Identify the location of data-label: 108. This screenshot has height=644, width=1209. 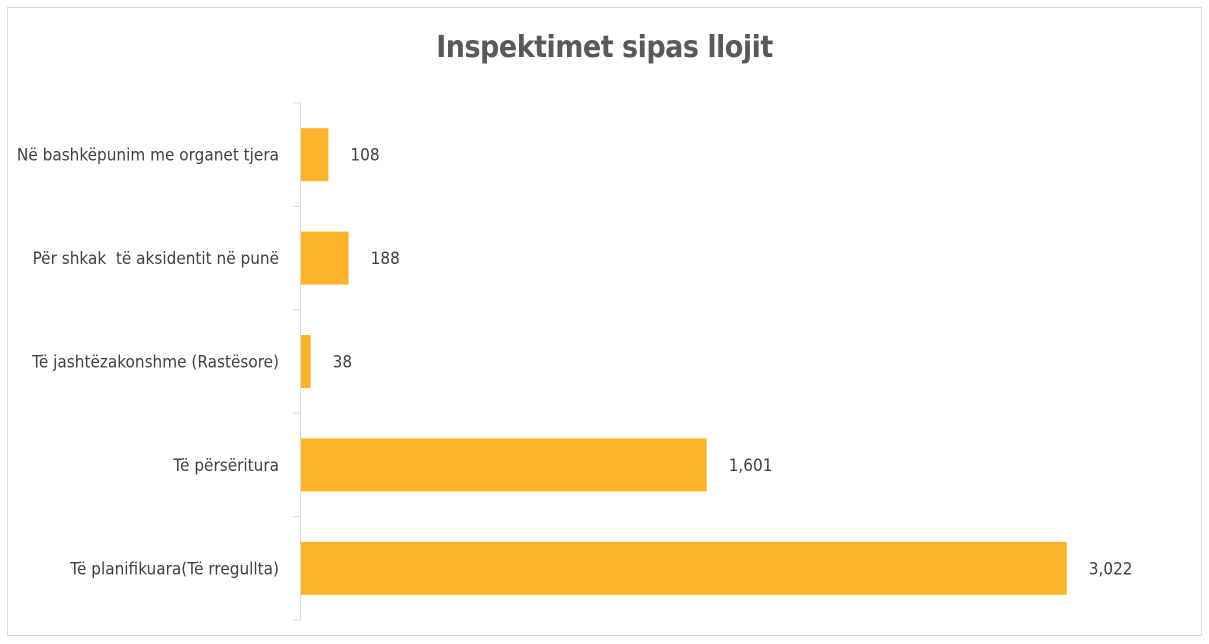
(364, 156).